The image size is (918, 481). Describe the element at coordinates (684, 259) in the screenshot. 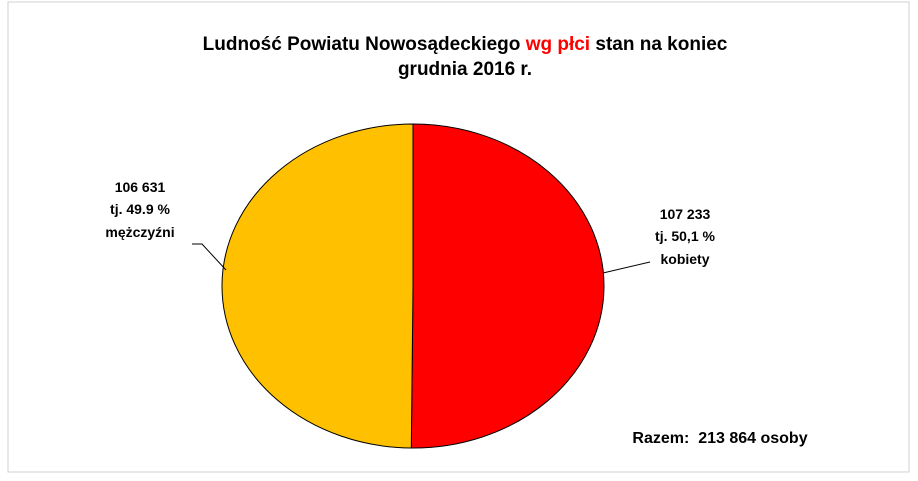

I see `category-label: kobiety` at that location.